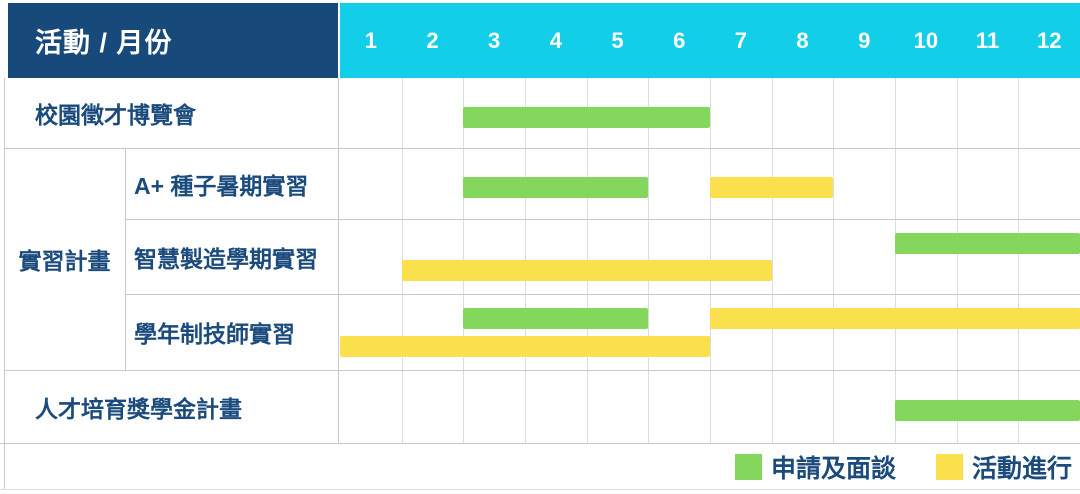 This screenshot has height=494, width=1080. I want to click on activity-label: 智慧製造學期實習, so click(226, 258).